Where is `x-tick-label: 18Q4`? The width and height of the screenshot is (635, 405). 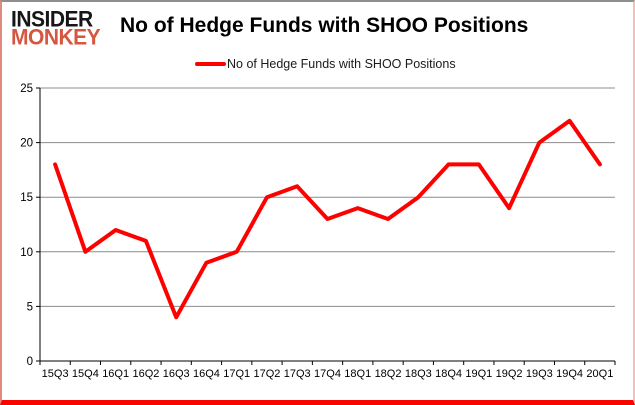
x-tick-label: 18Q4 is located at coordinates (448, 374).